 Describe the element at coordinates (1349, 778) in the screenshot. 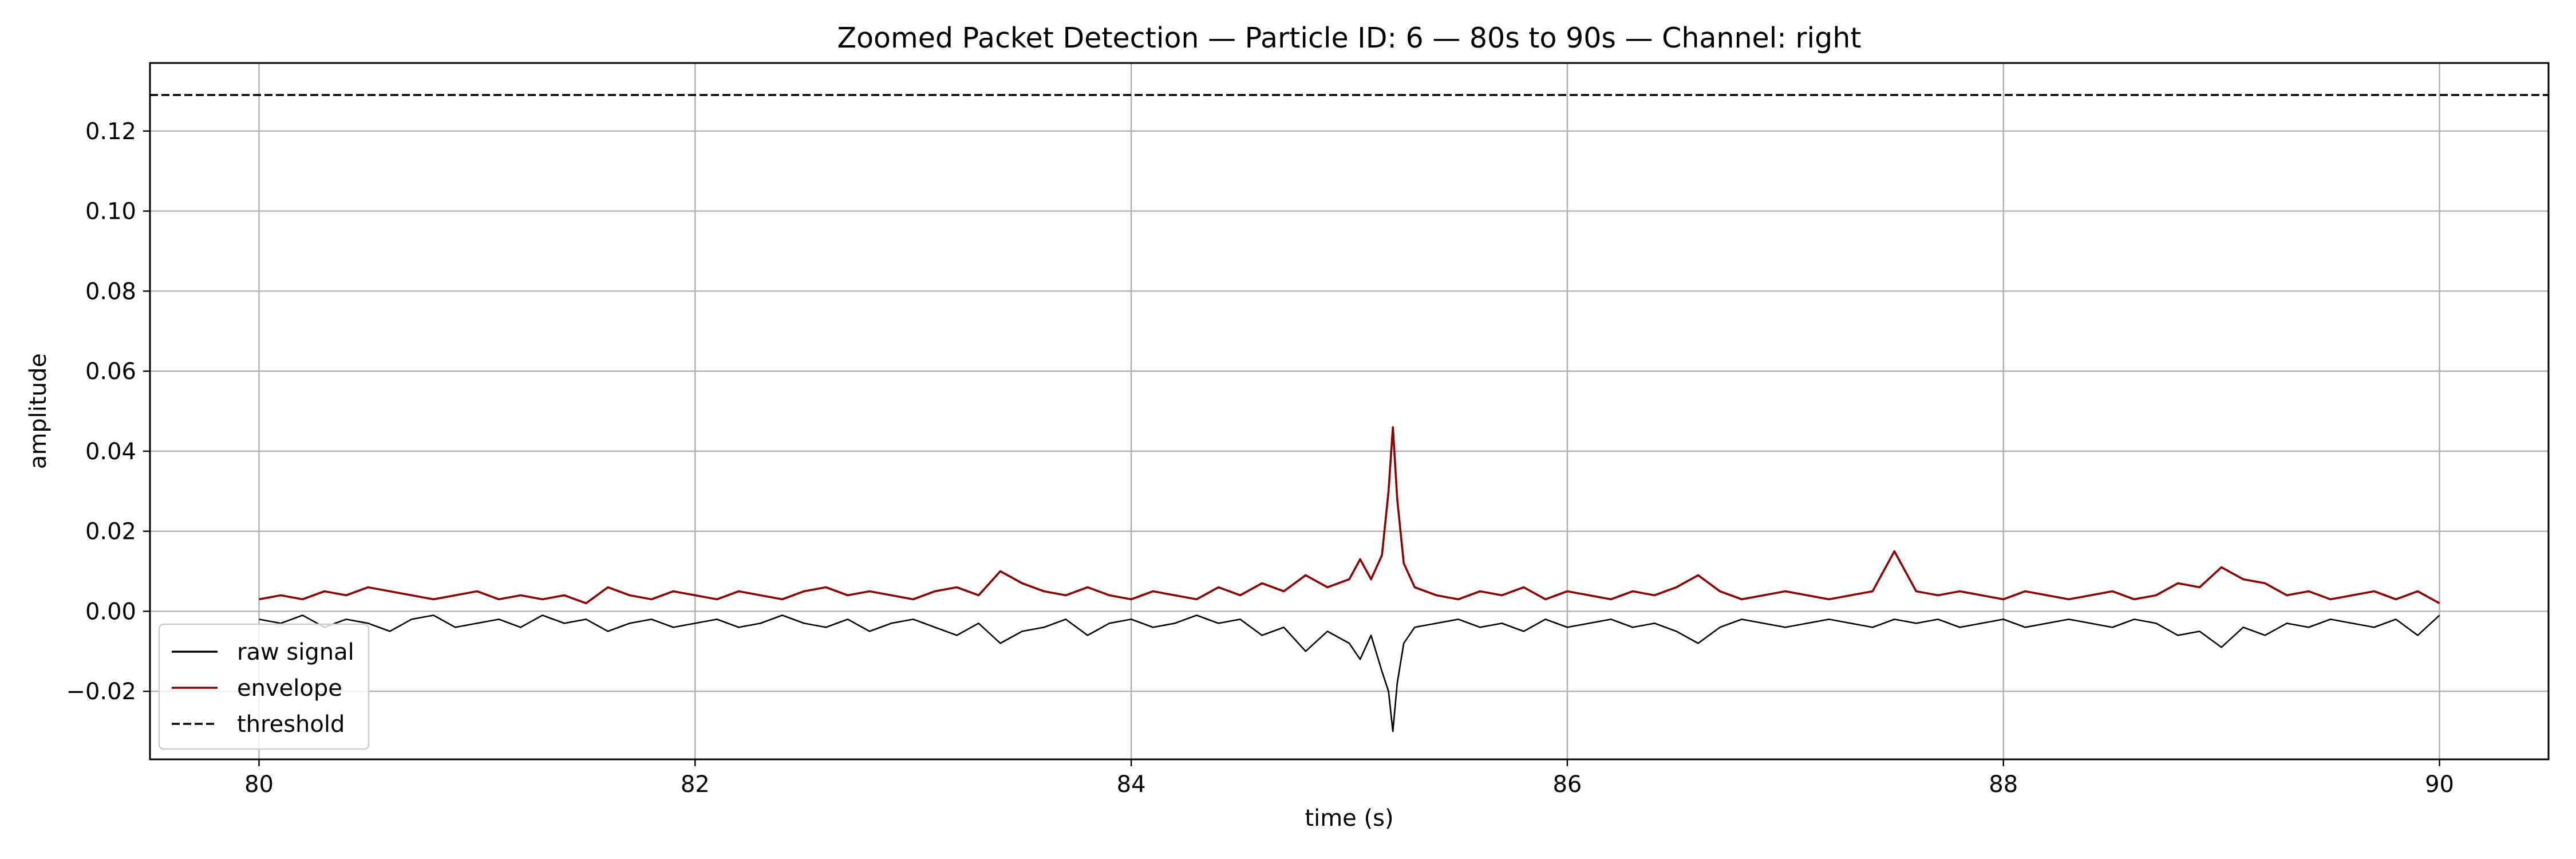

I see `x-axis: 80 82 84 86 88 90` at that location.